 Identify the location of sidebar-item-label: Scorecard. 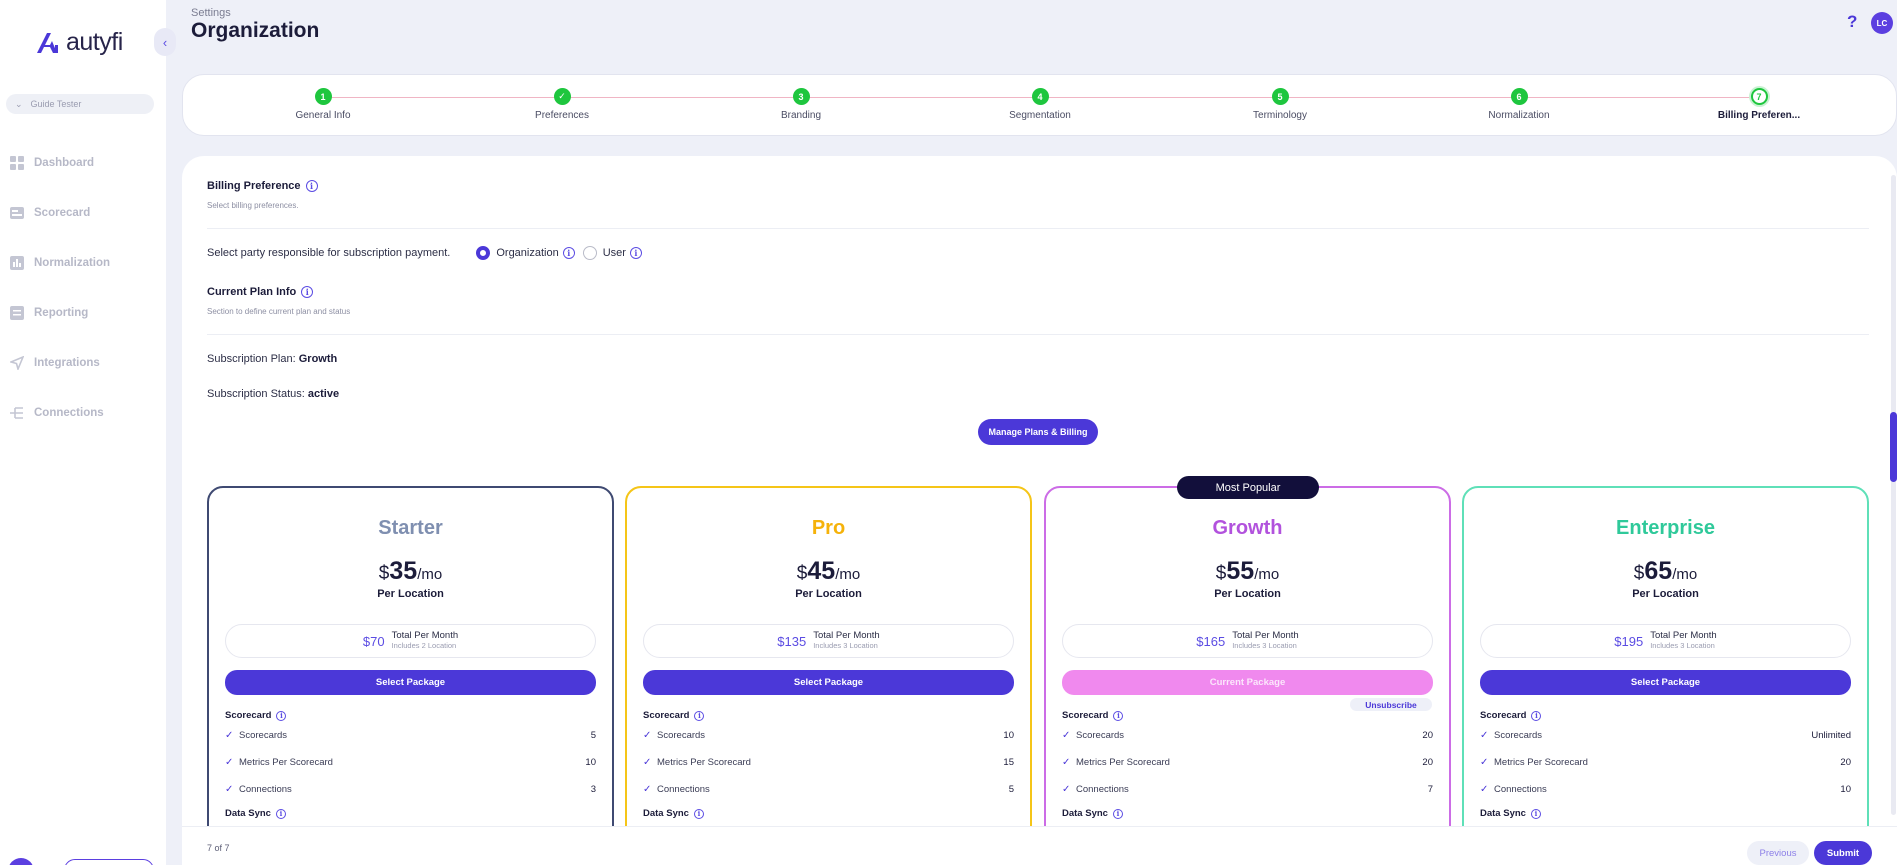
(62, 213).